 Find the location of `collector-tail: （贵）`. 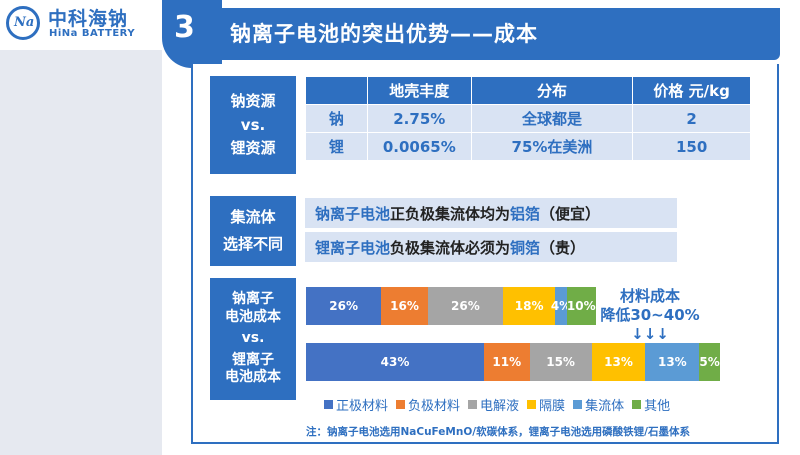

collector-tail: （贵） is located at coordinates (563, 247).